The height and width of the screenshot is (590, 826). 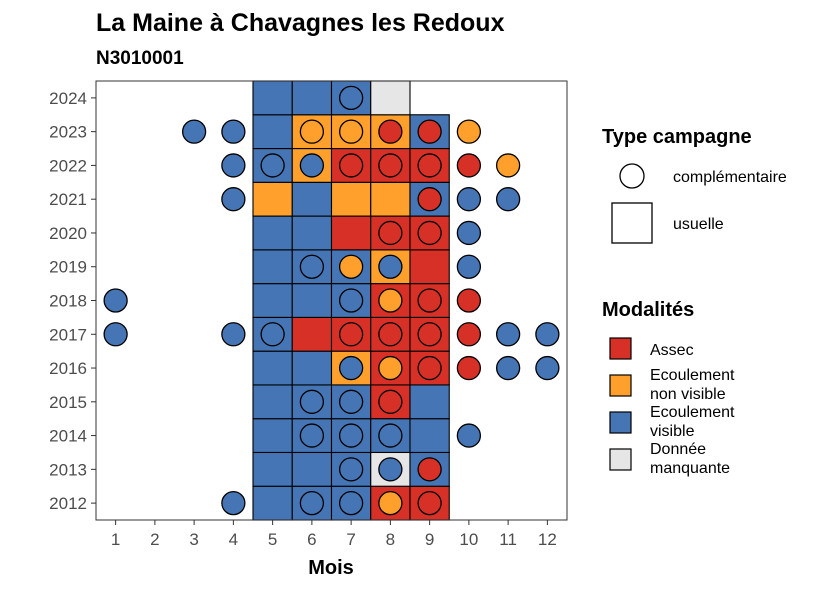 What do you see at coordinates (692, 385) in the screenshot?
I see `legend-label-N: Ecoulement non visible` at bounding box center [692, 385].